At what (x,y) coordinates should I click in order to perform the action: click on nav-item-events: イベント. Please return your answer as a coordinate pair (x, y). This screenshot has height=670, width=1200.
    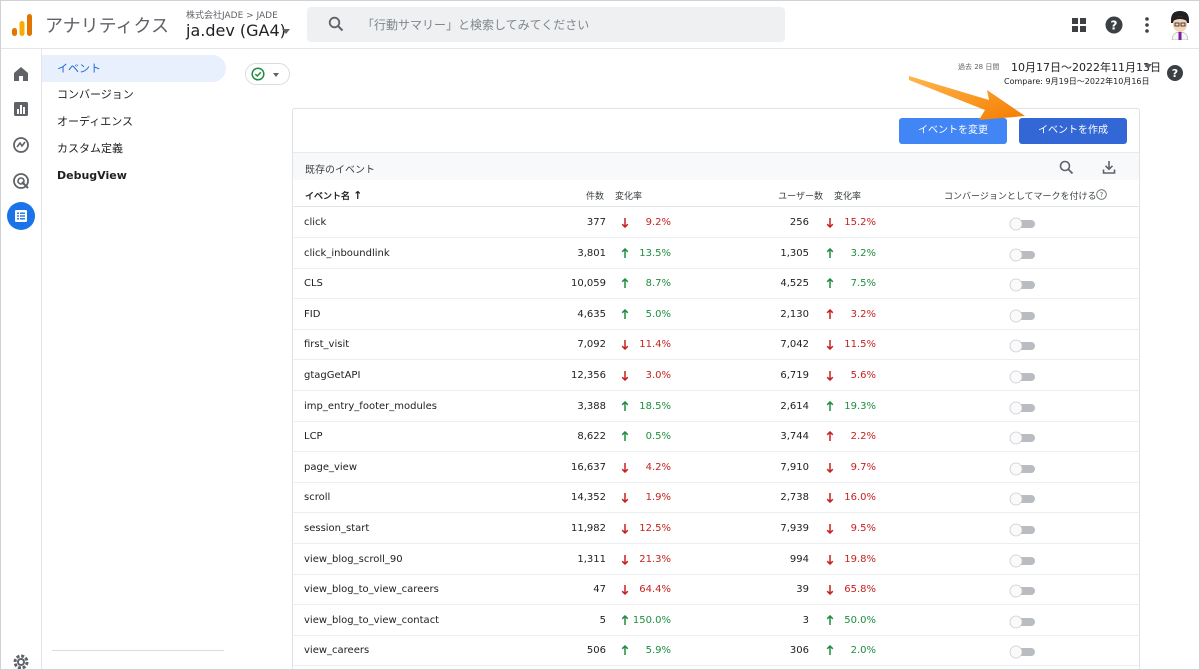
    Looking at the image, I should click on (134, 68).